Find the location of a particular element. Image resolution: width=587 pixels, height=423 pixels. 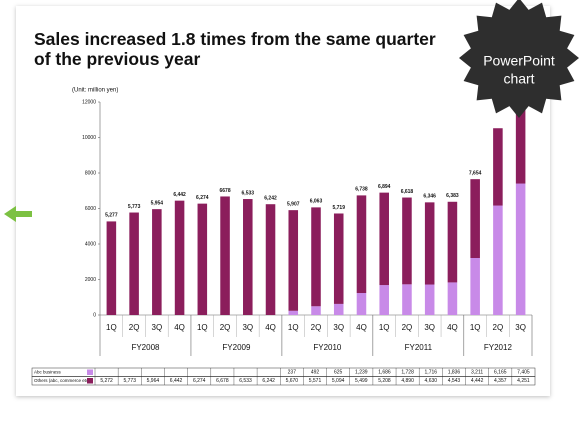

y-tick-label: 10000 is located at coordinates (89, 138).